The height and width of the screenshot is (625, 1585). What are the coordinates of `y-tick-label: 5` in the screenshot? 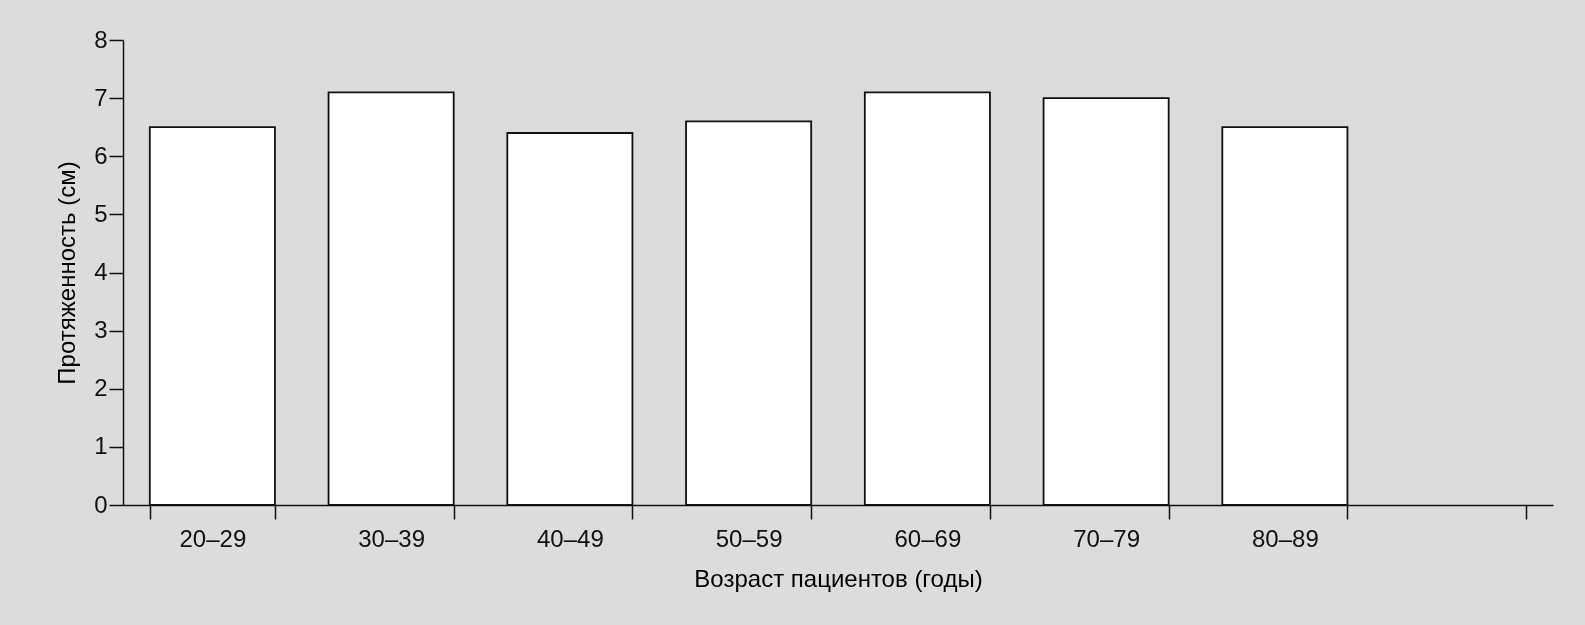 It's located at (101, 213).